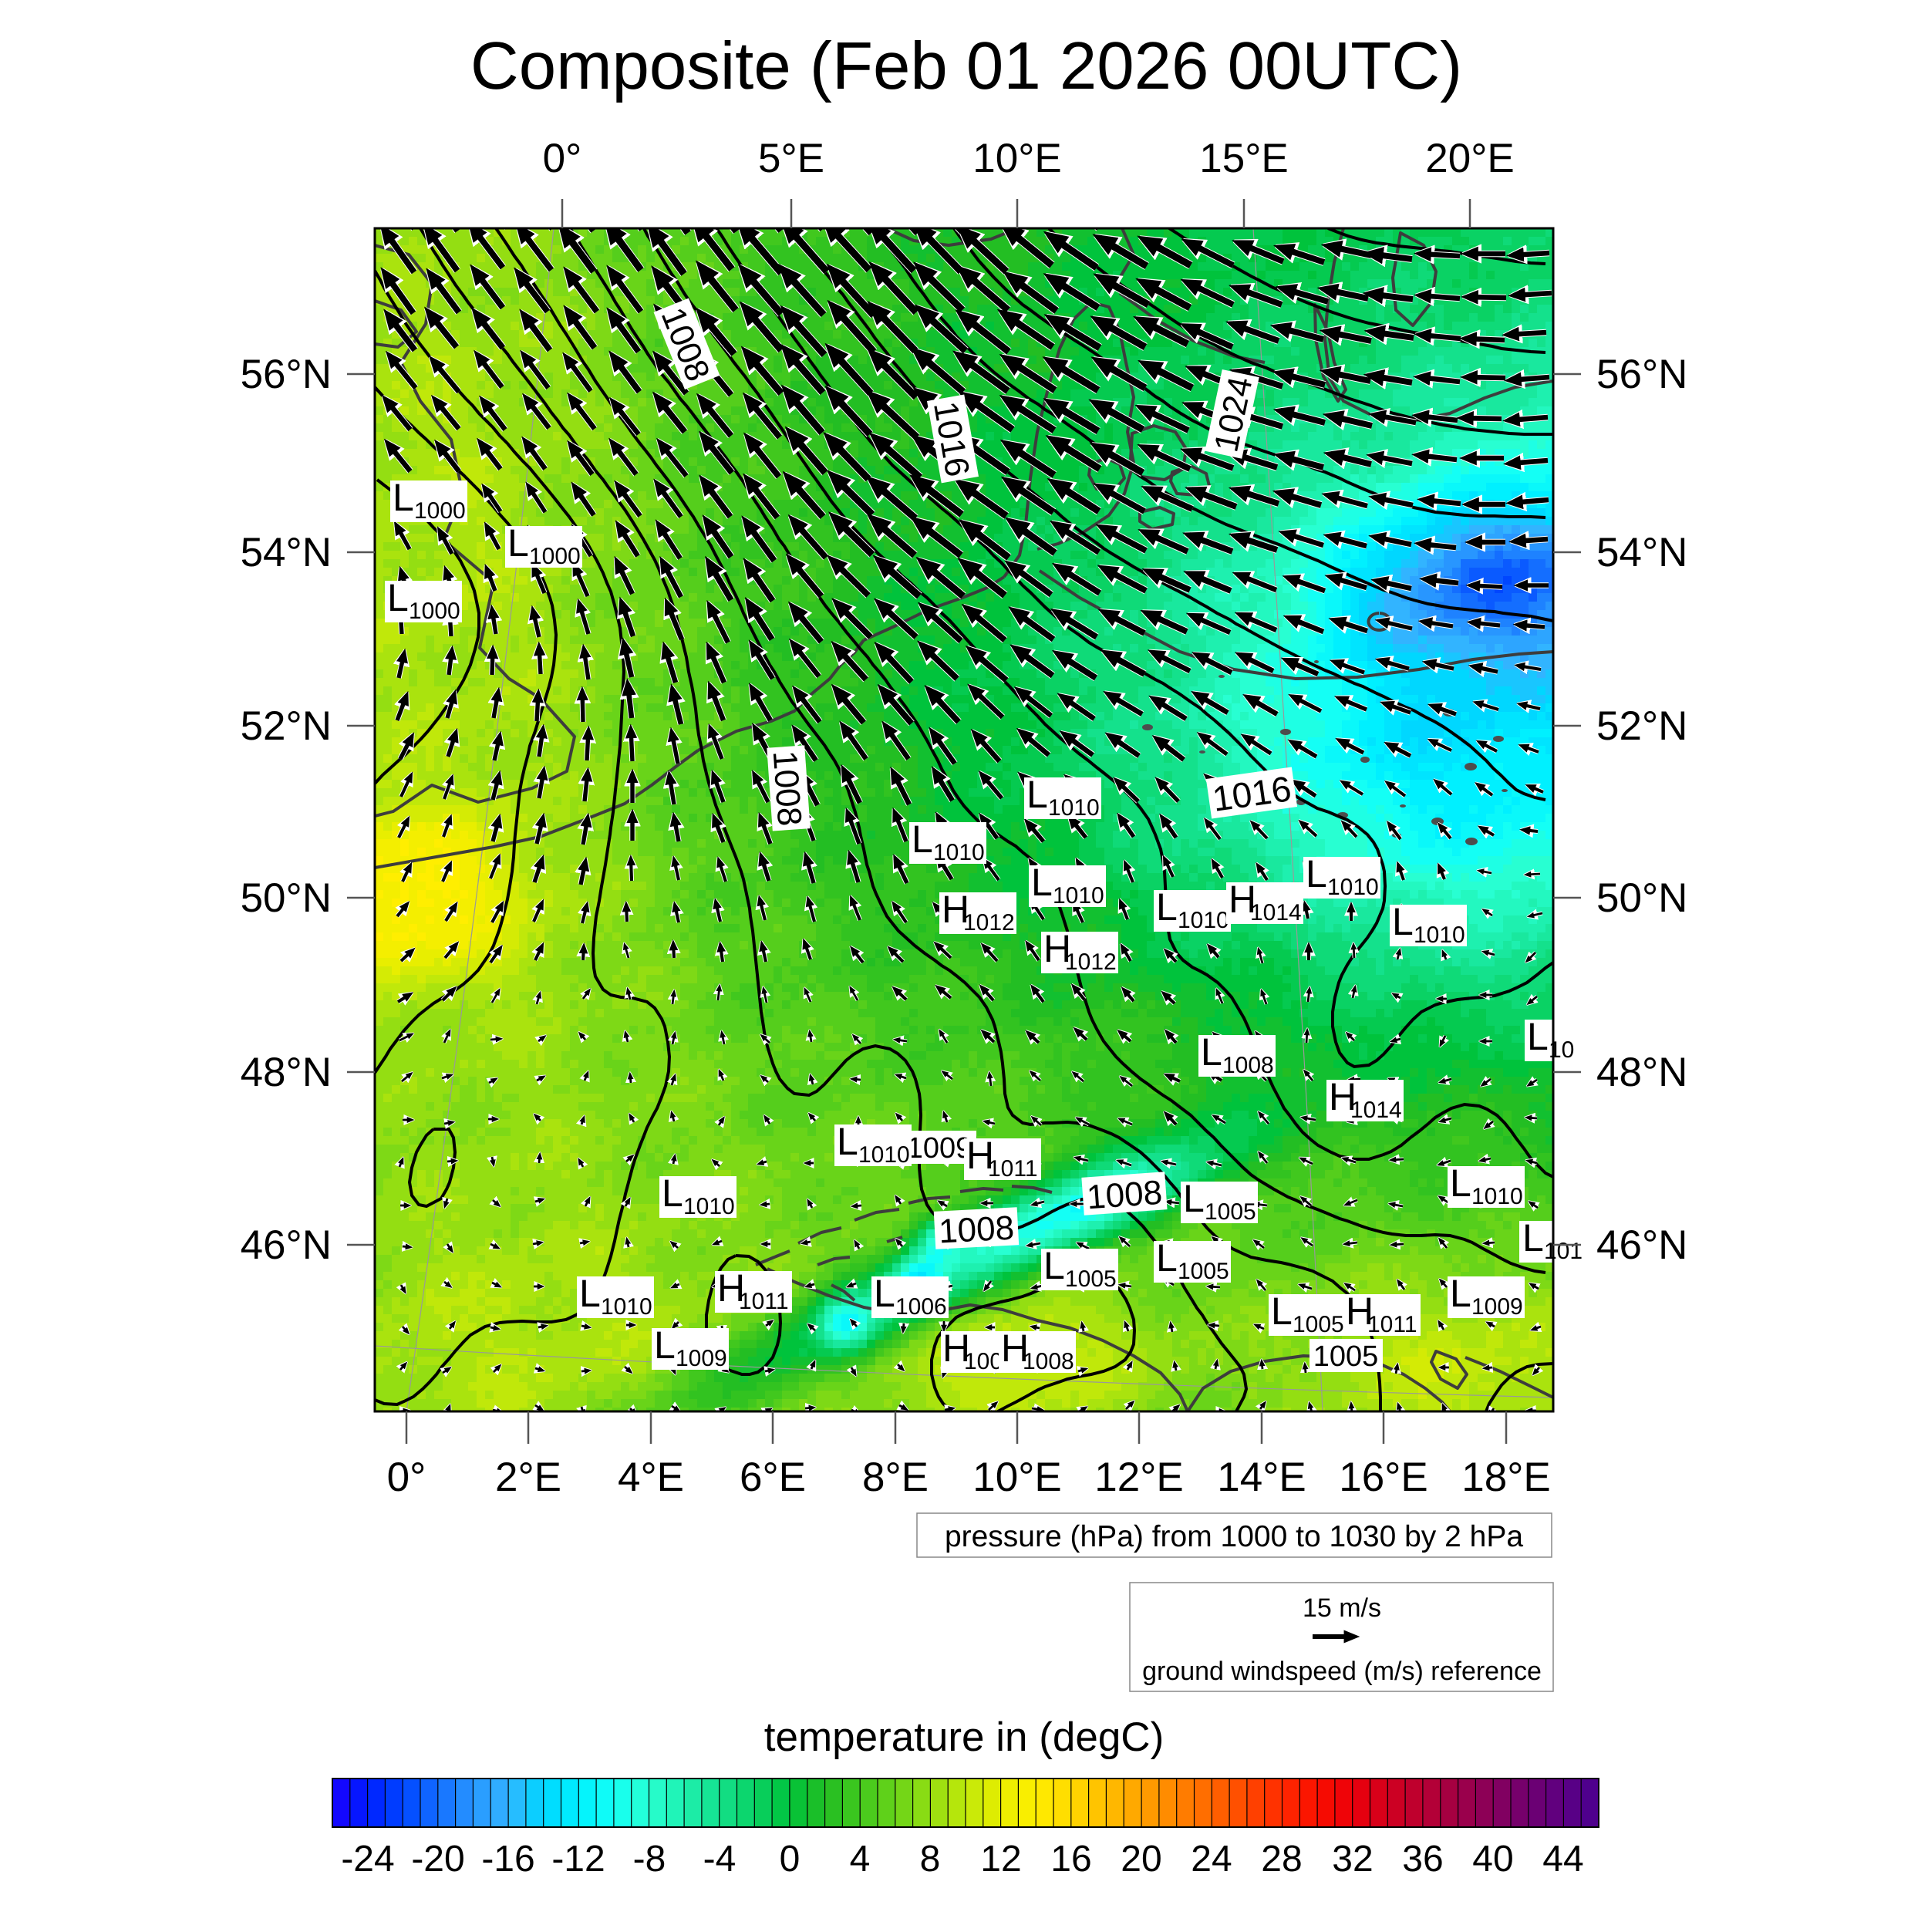  Describe the element at coordinates (966, 66) in the screenshot. I see `svg-text: Composite (Feb 01 2026 00UTC)` at that location.